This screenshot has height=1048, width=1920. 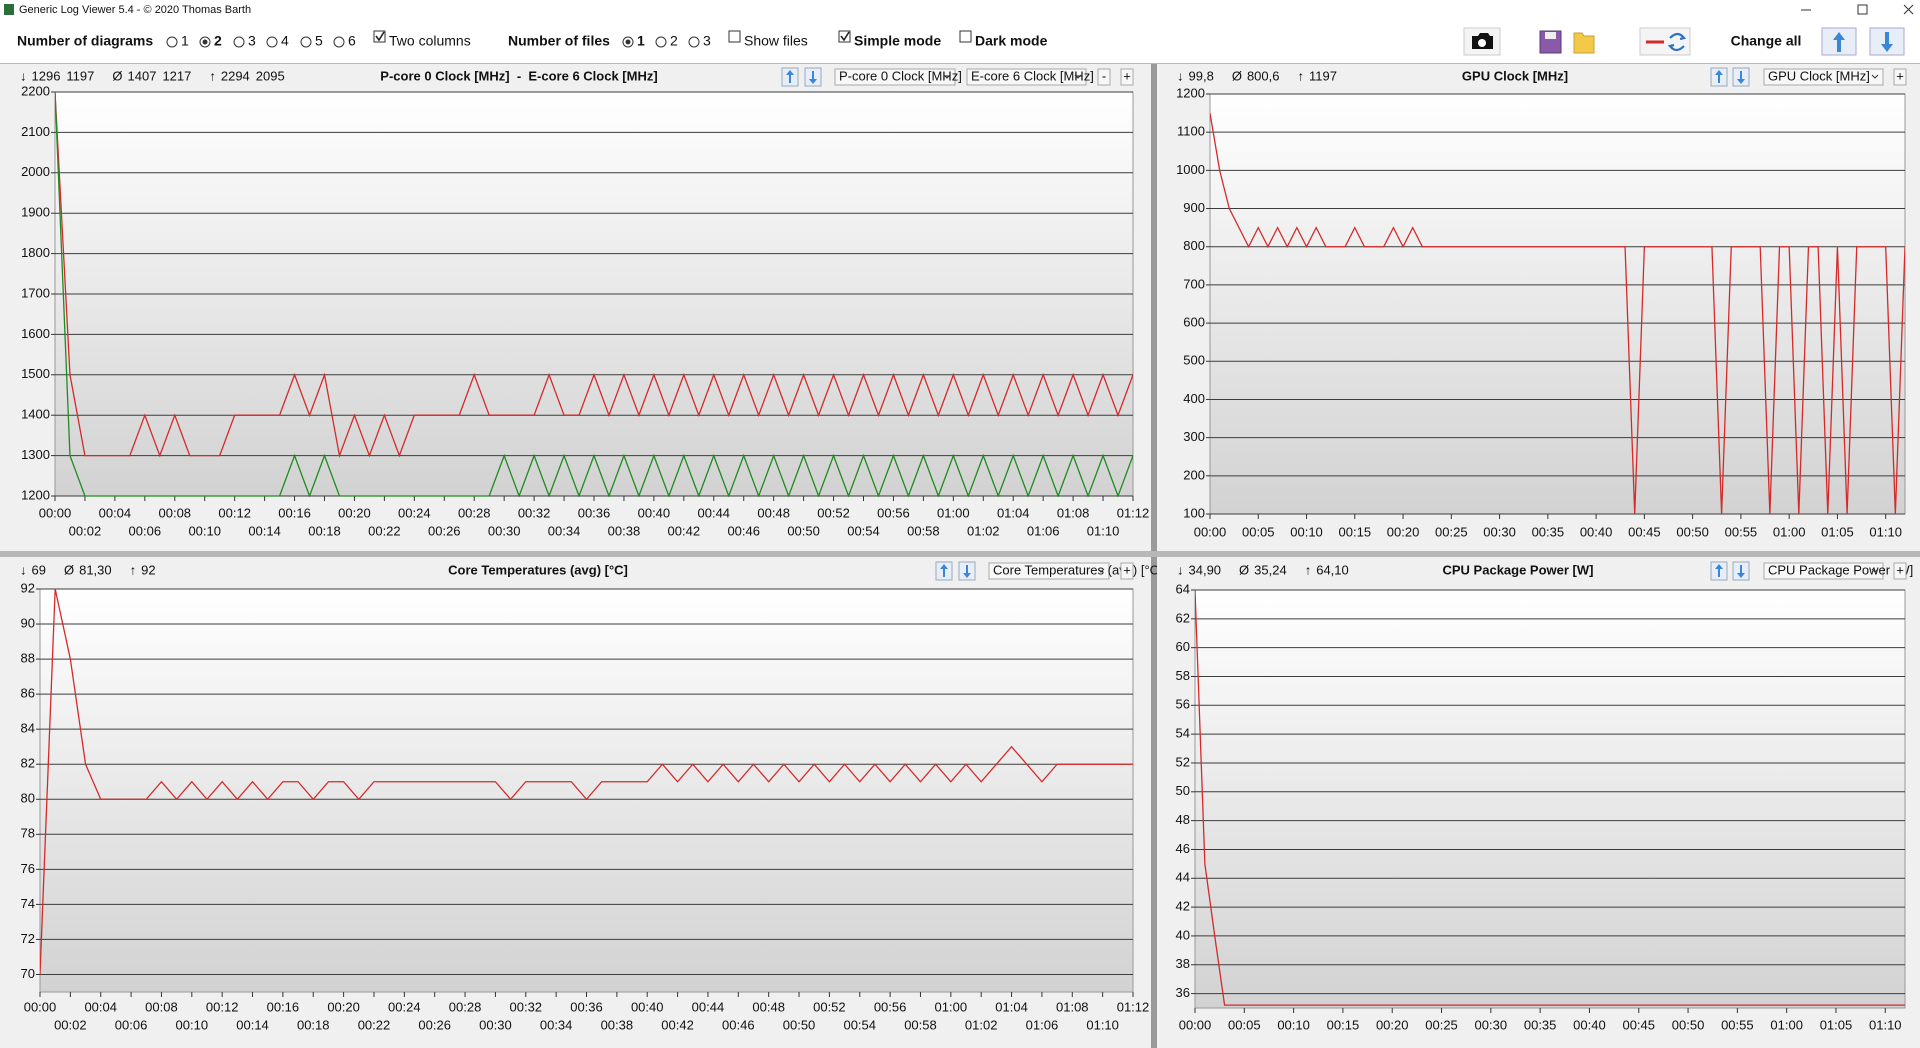 What do you see at coordinates (1584, 43) in the screenshot?
I see `folder-button` at bounding box center [1584, 43].